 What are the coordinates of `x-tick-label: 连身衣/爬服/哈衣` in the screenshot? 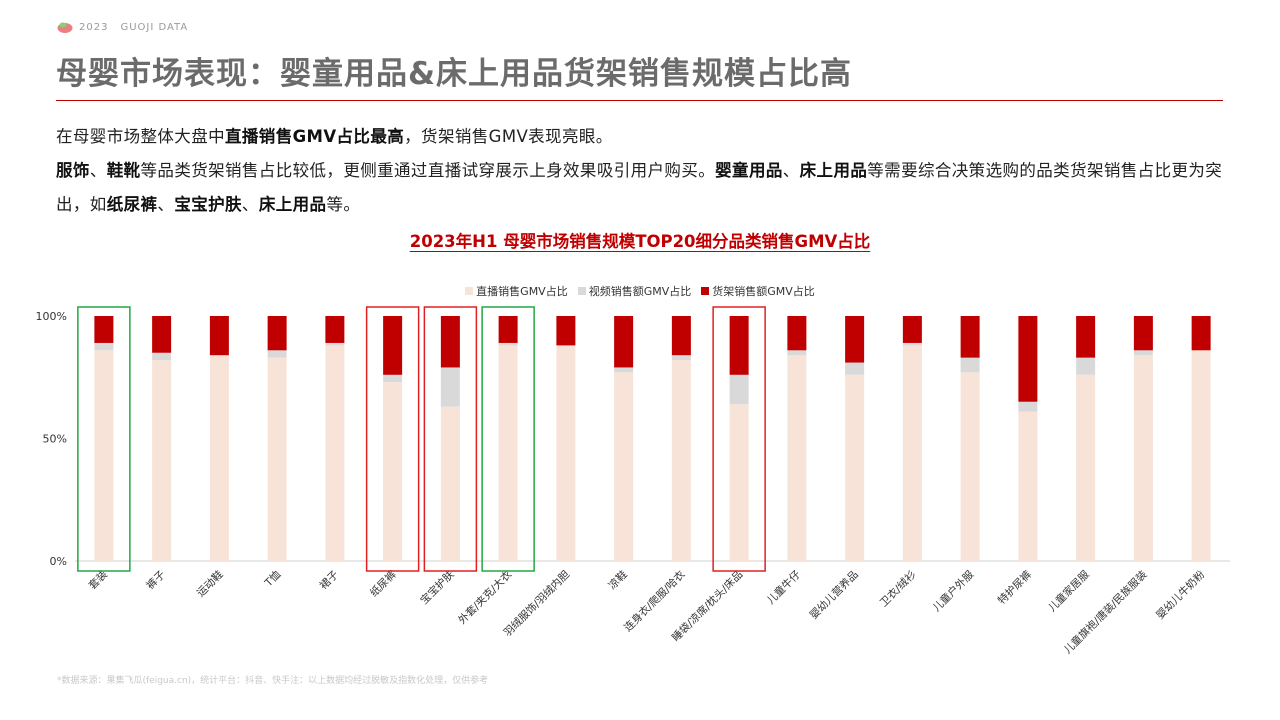 It's located at (654, 601).